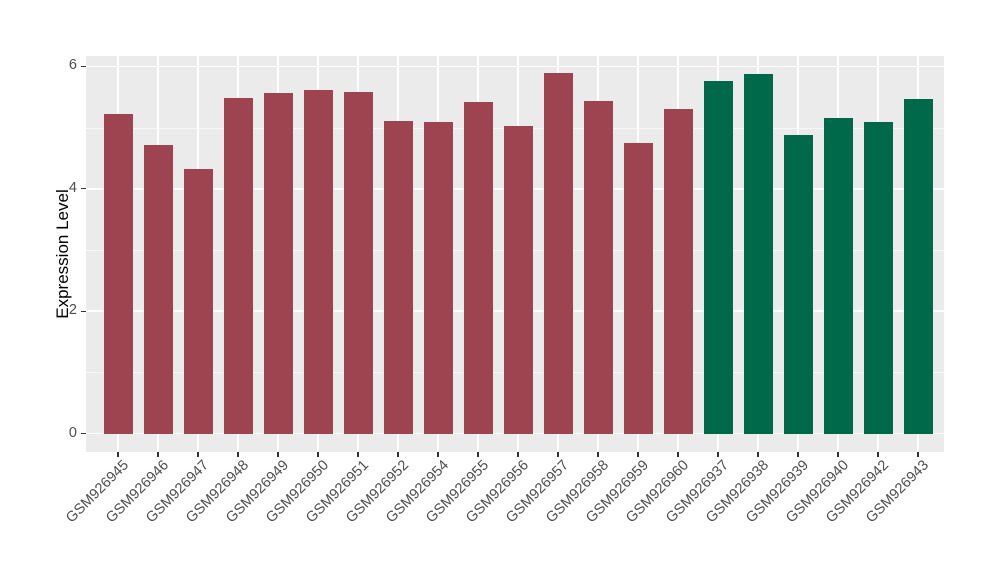  I want to click on gridline-major-y, so click(515, 66).